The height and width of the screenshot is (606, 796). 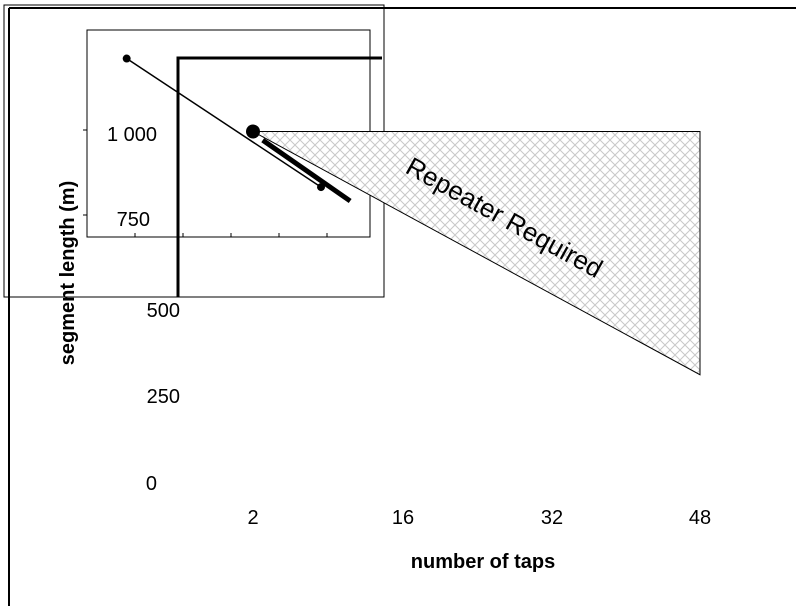 I want to click on x-tick-label: 32, so click(x=552, y=518).